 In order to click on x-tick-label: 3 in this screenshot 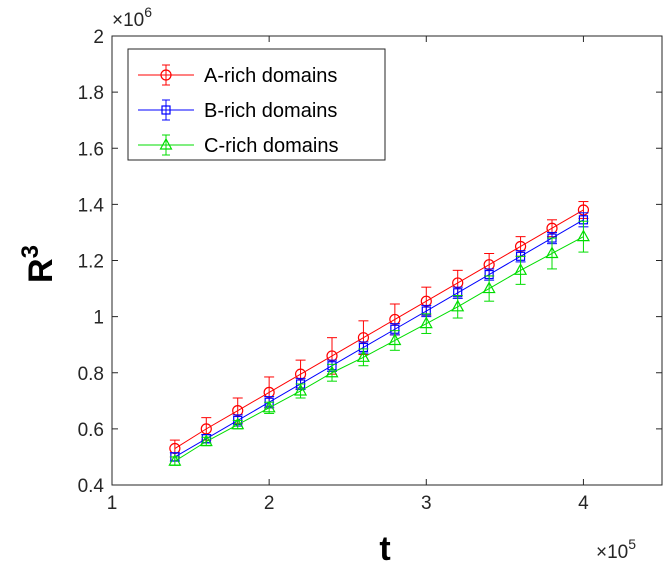, I will do `click(426, 503)`.